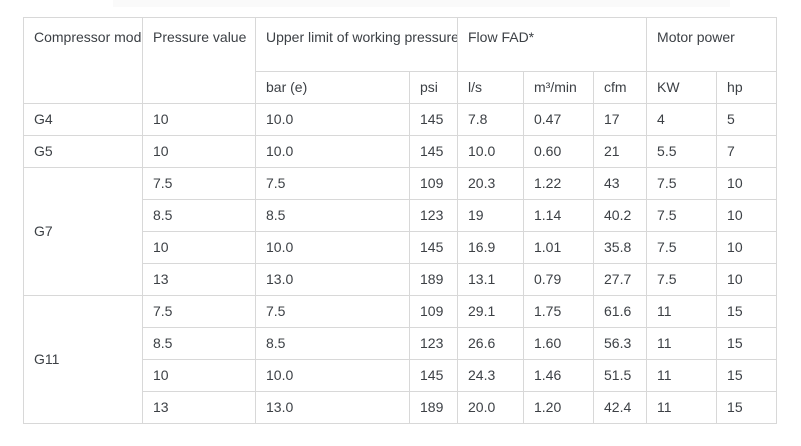  What do you see at coordinates (490, 407) in the screenshot?
I see `cell-ls: 20.0` at bounding box center [490, 407].